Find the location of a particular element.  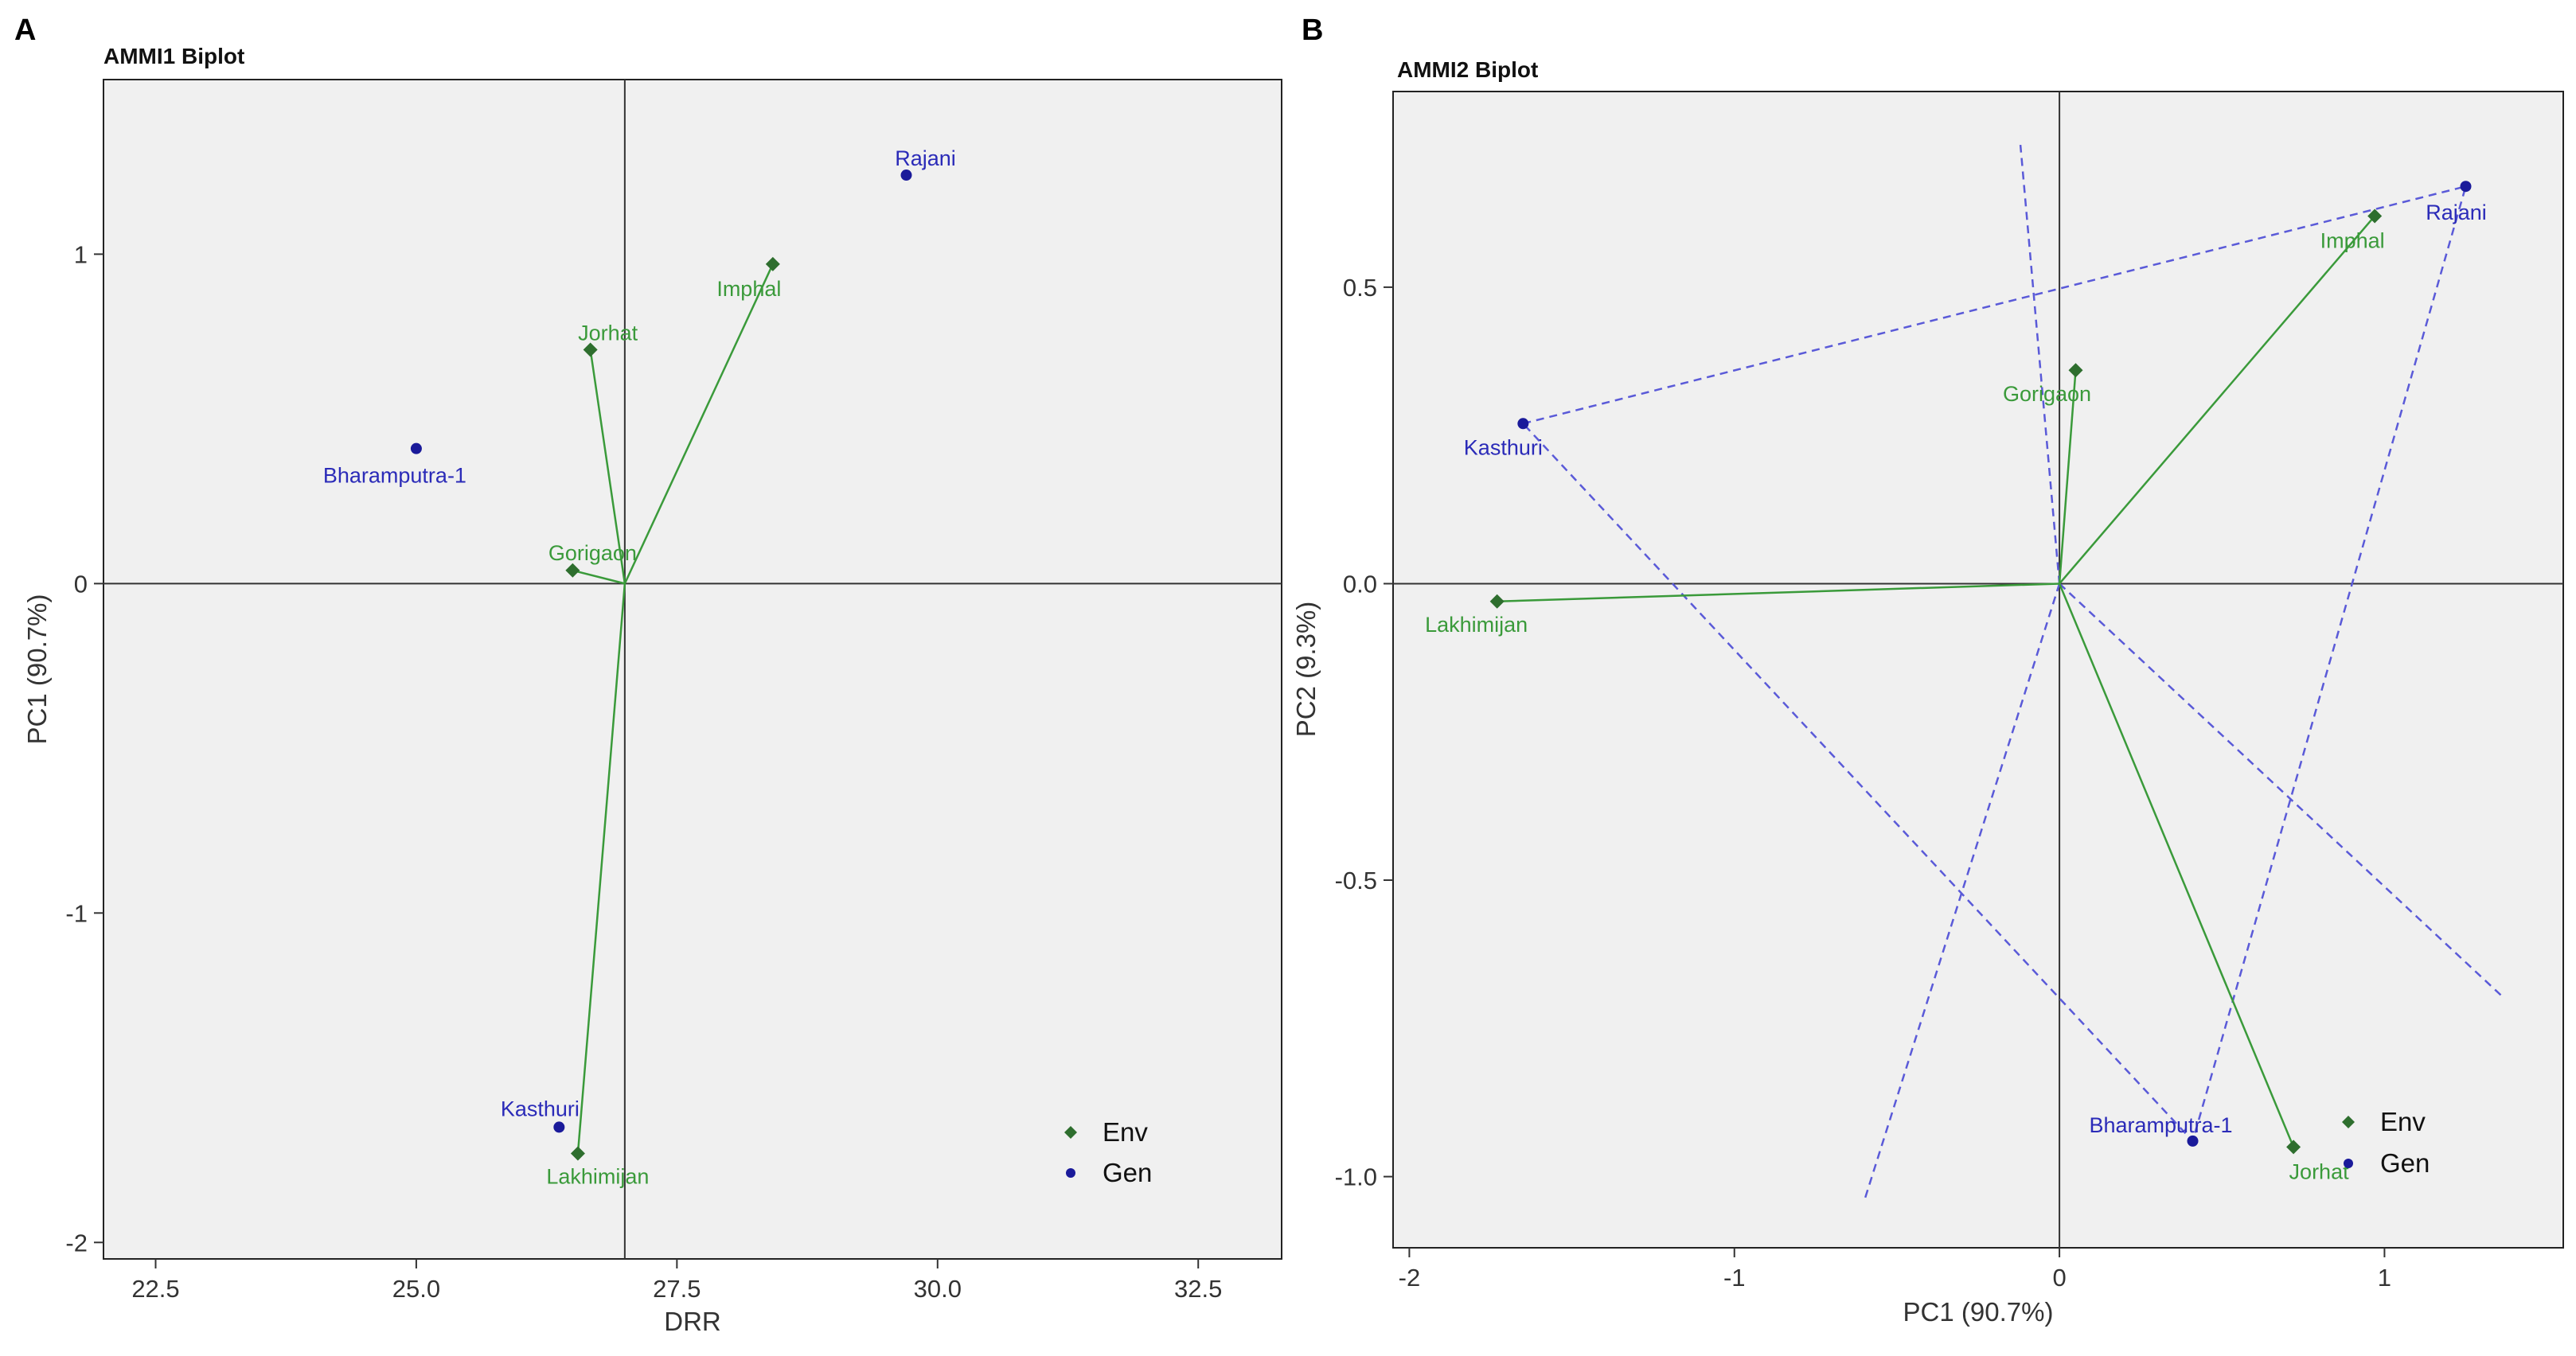

plot-title: AMMI1 Biplot is located at coordinates (173, 56).